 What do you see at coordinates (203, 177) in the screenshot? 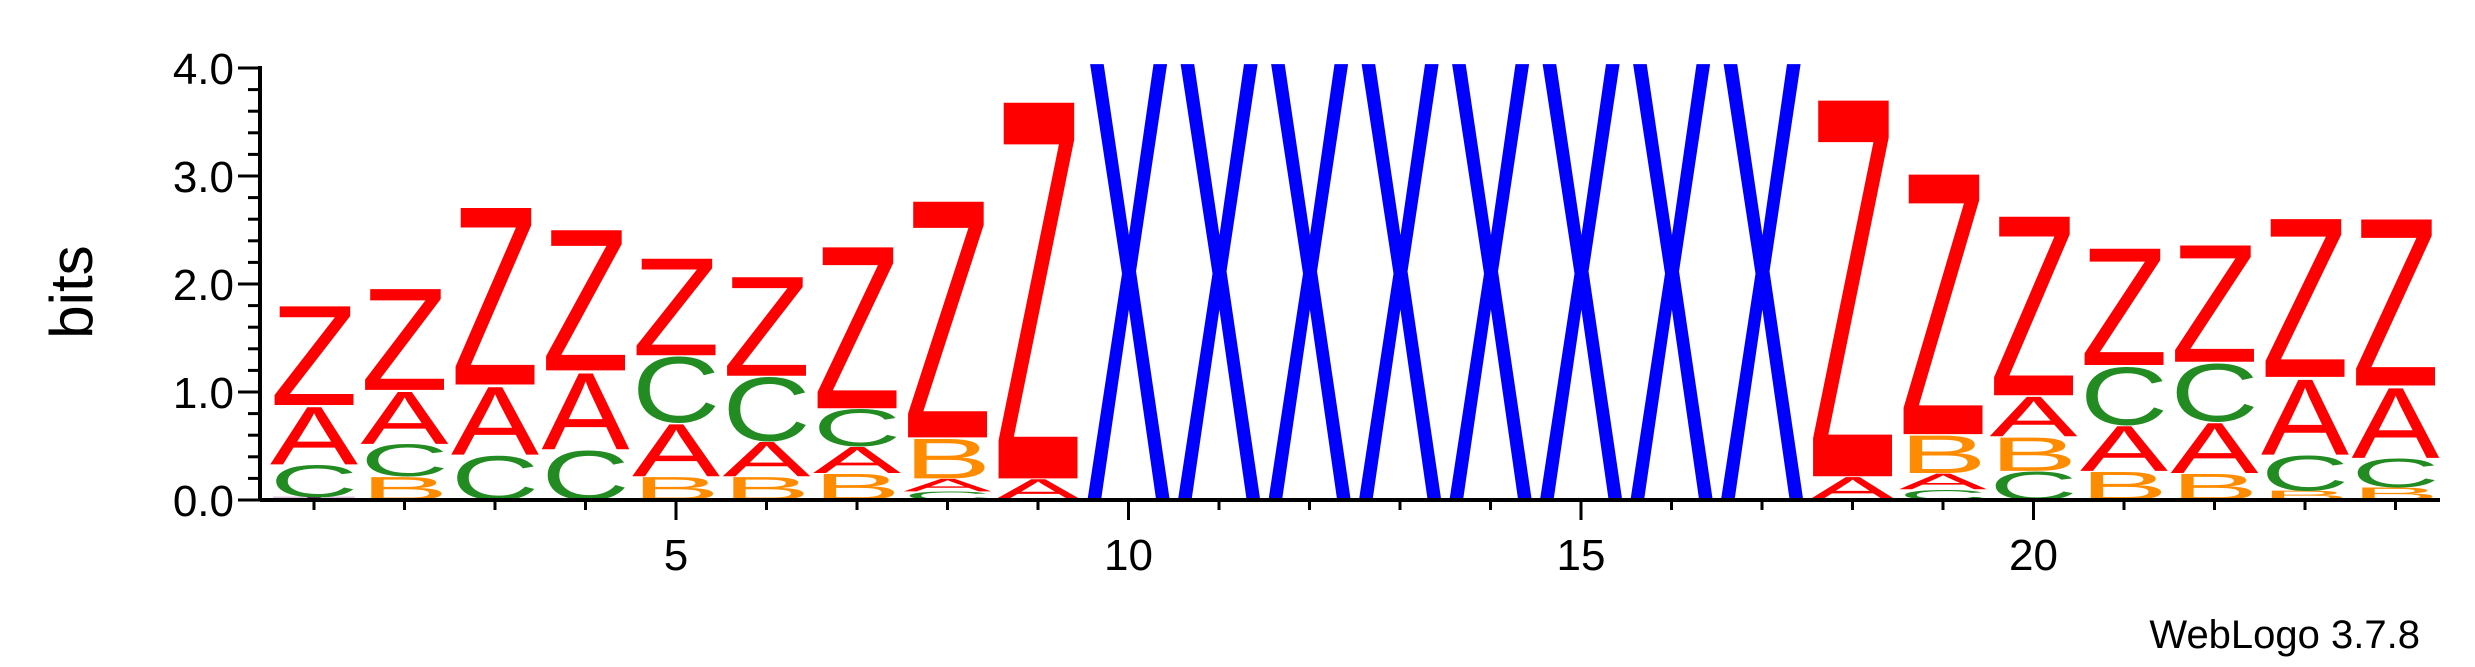
I see `y-tick-label: 3.0` at bounding box center [203, 177].